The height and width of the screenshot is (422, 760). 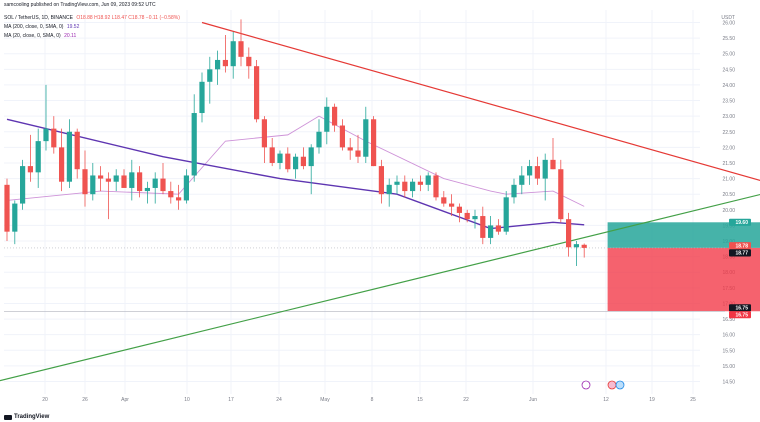 What do you see at coordinates (728, 133) in the screenshot?
I see `y-tick-label: 22.50` at bounding box center [728, 133].